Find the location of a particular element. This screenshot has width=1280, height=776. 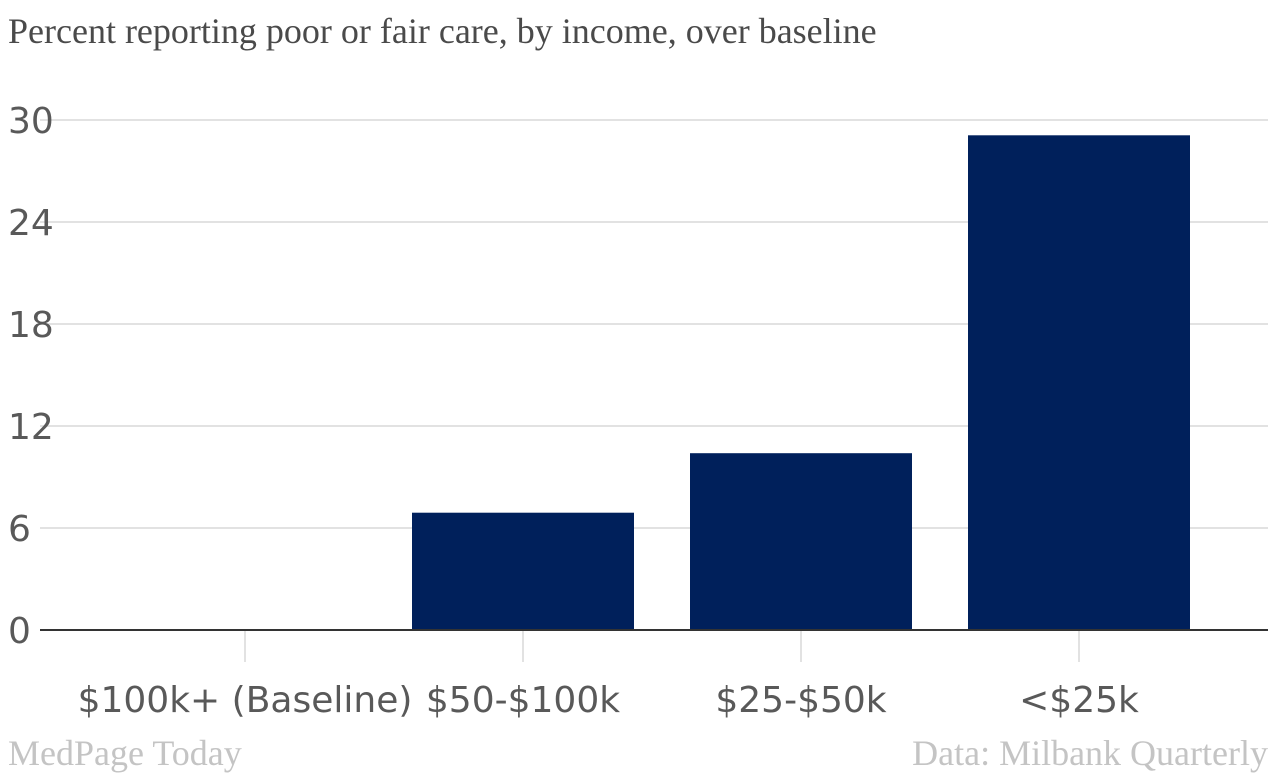

x-axis is located at coordinates (654, 645).